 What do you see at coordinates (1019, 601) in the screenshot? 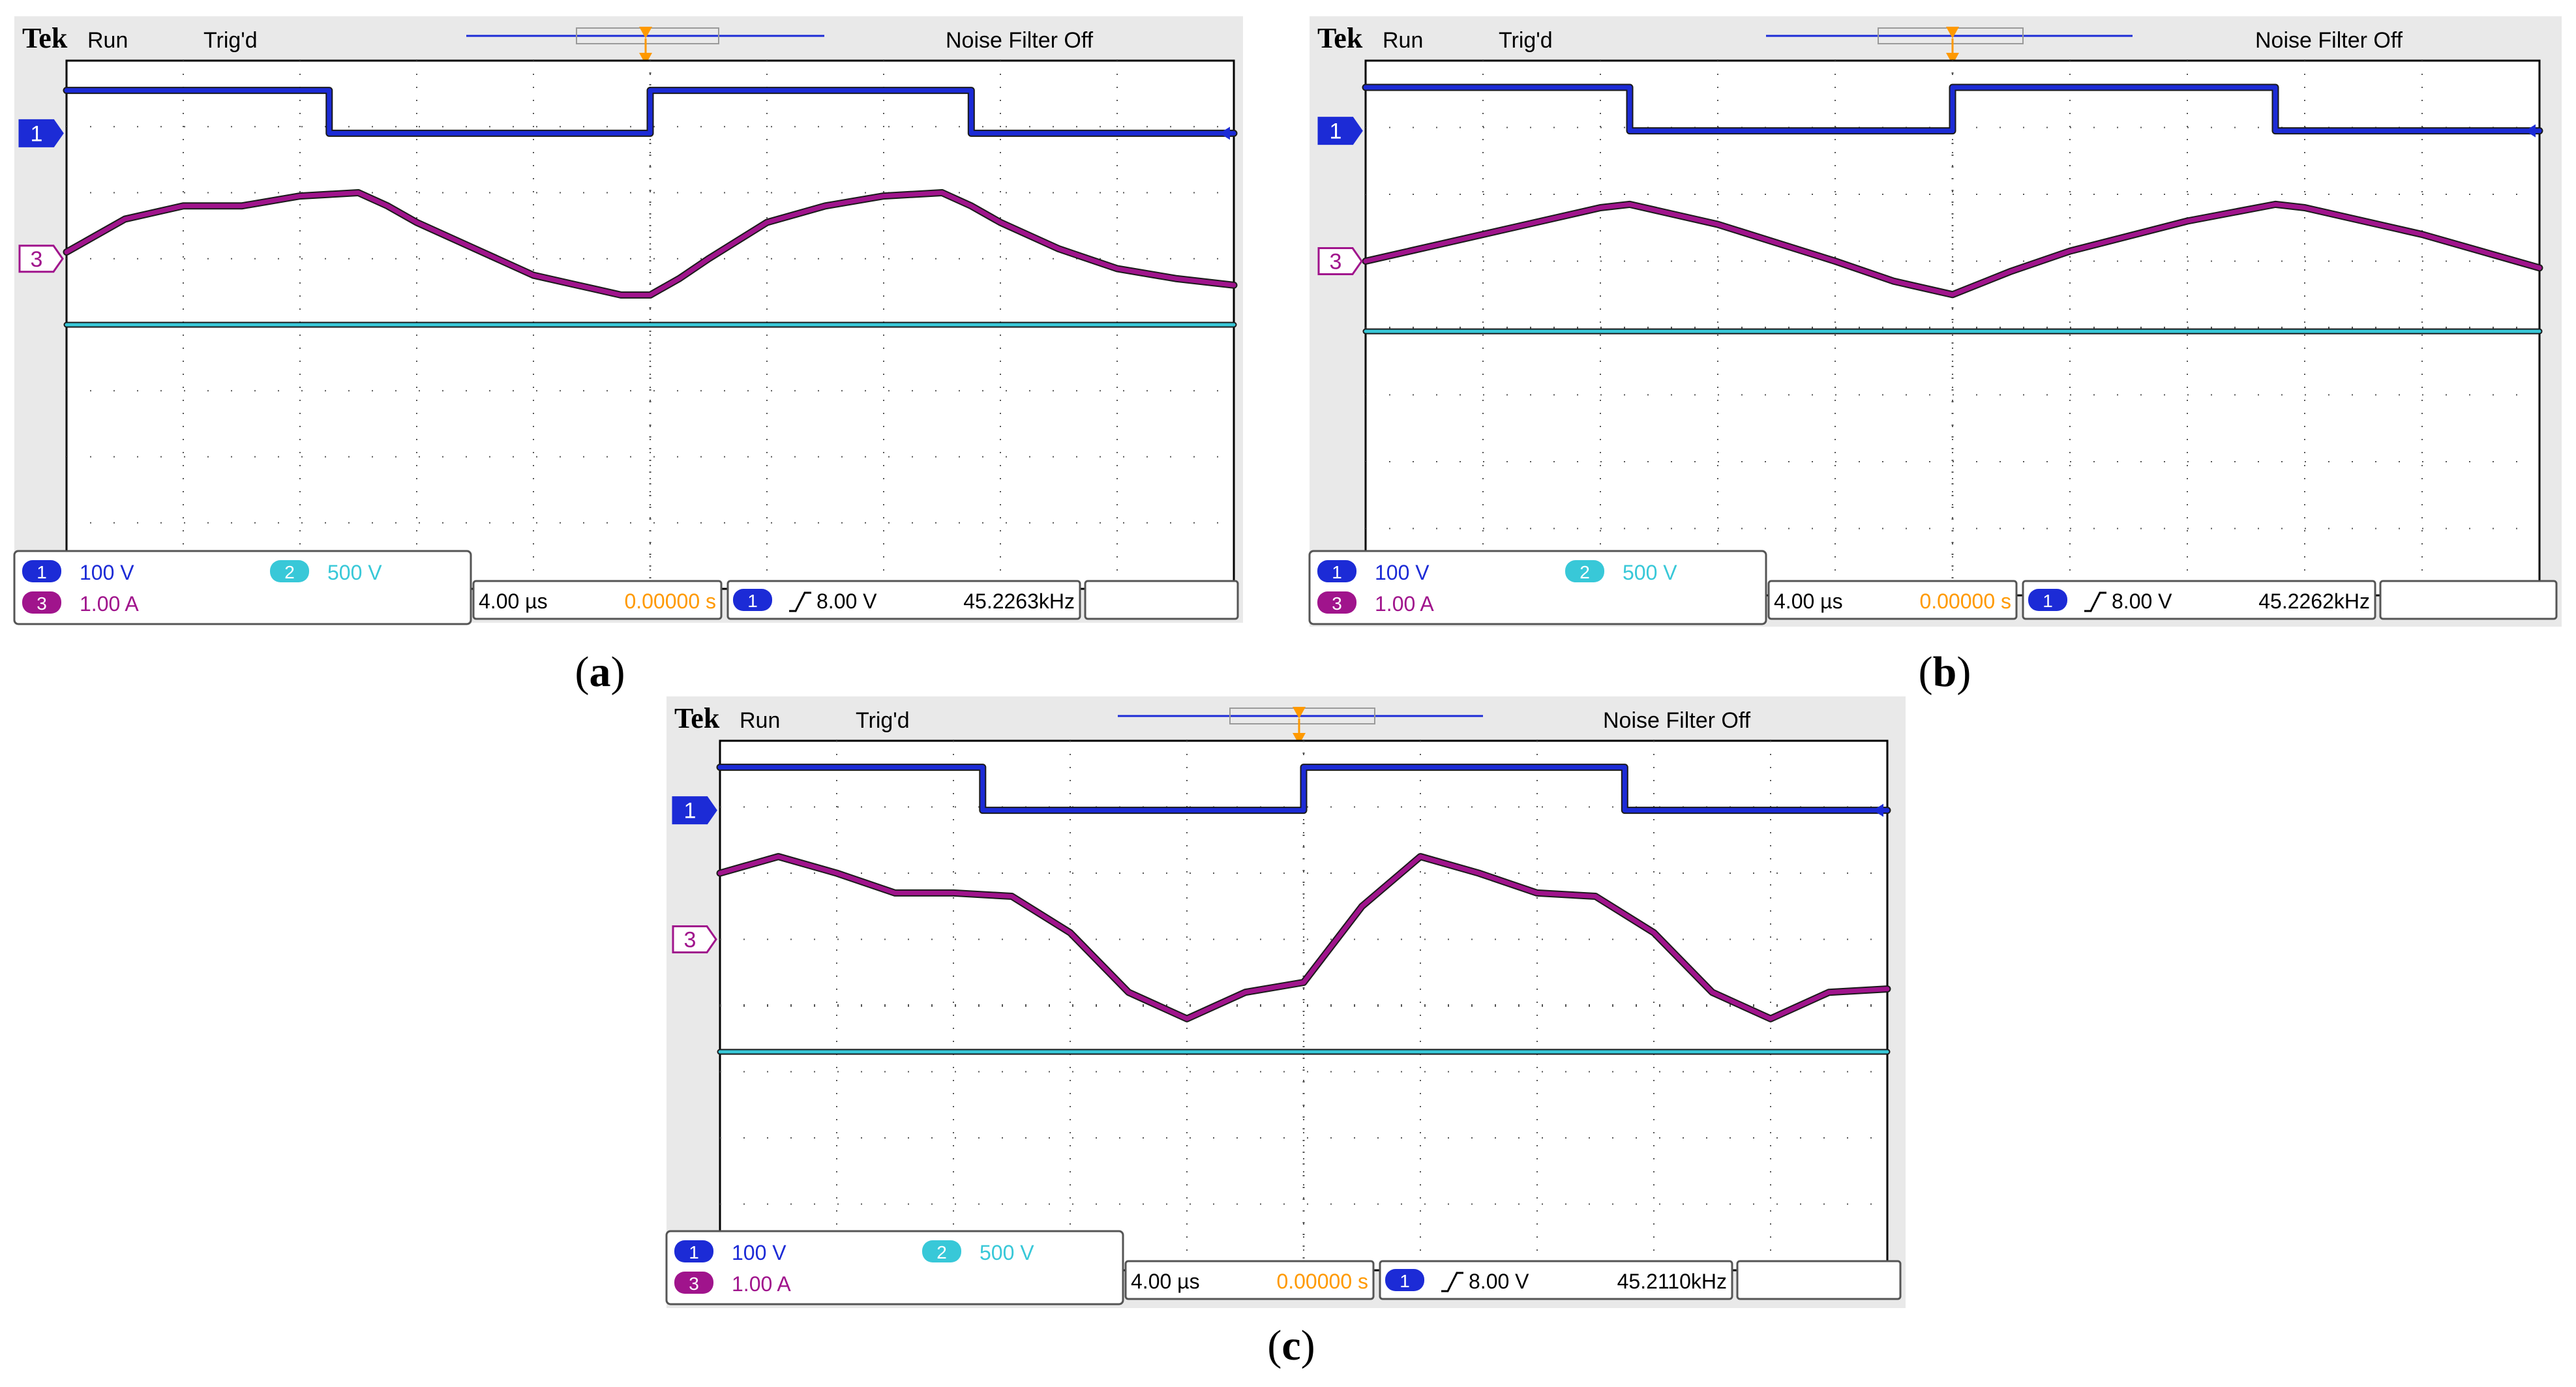
I see `trigger-frequency: 45.2263kHz` at bounding box center [1019, 601].